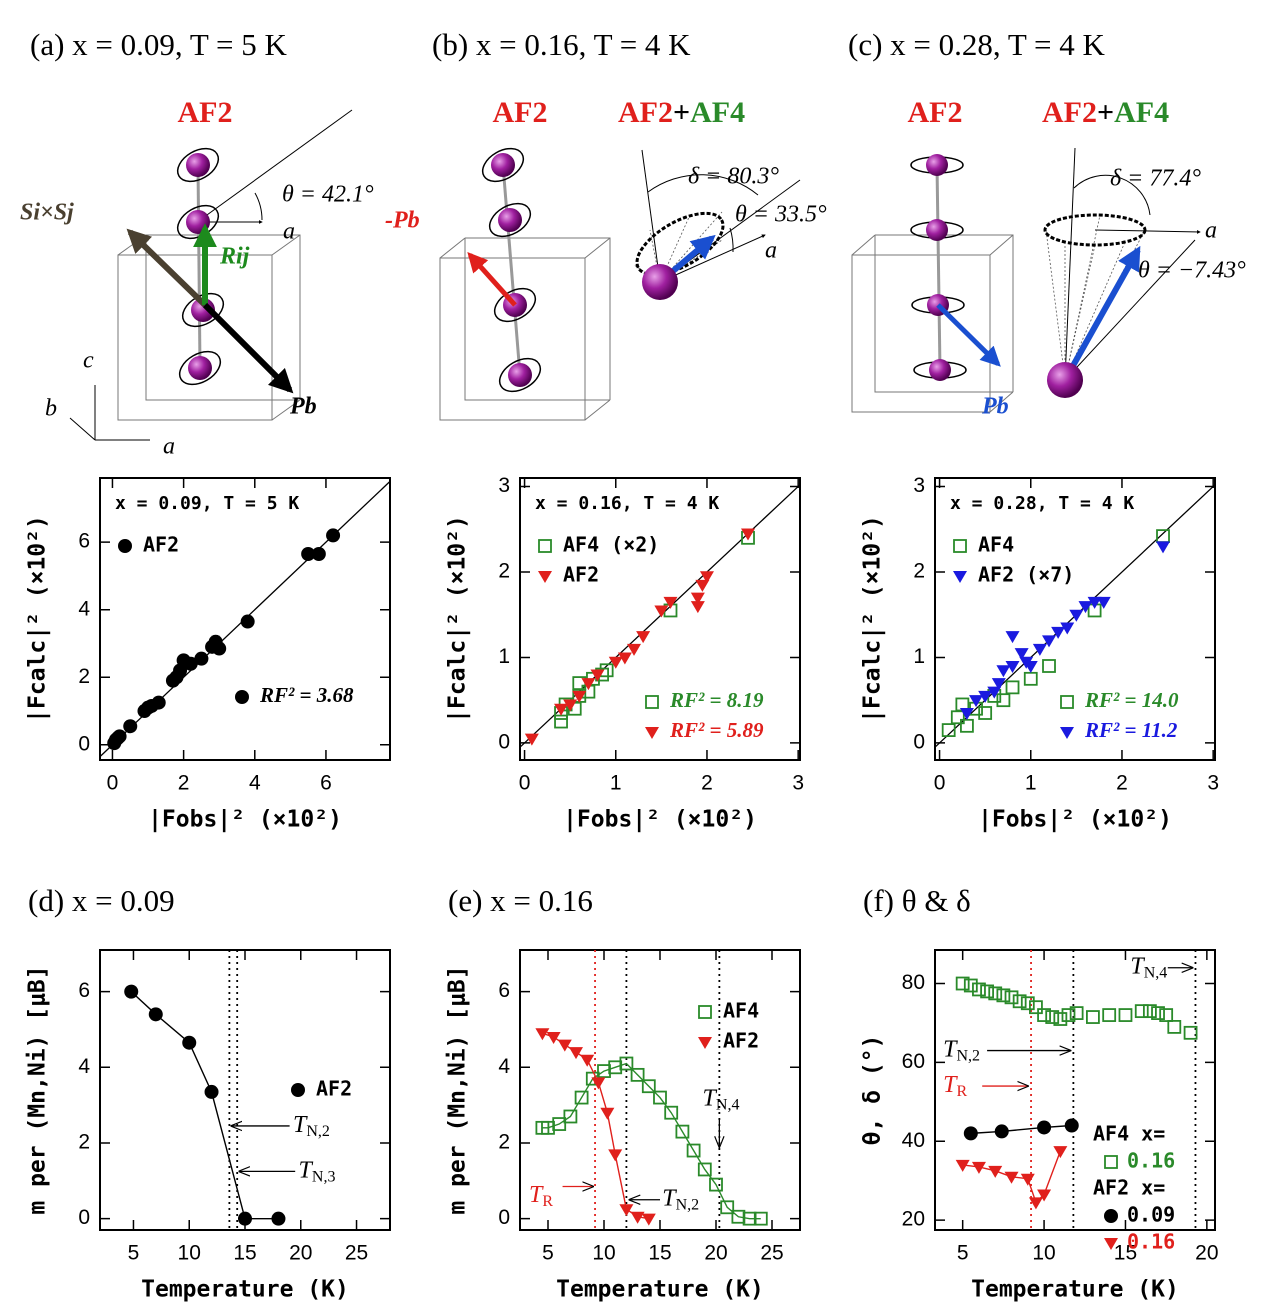  What do you see at coordinates (1067, 733) in the screenshot?
I see `rf-marker` at bounding box center [1067, 733].